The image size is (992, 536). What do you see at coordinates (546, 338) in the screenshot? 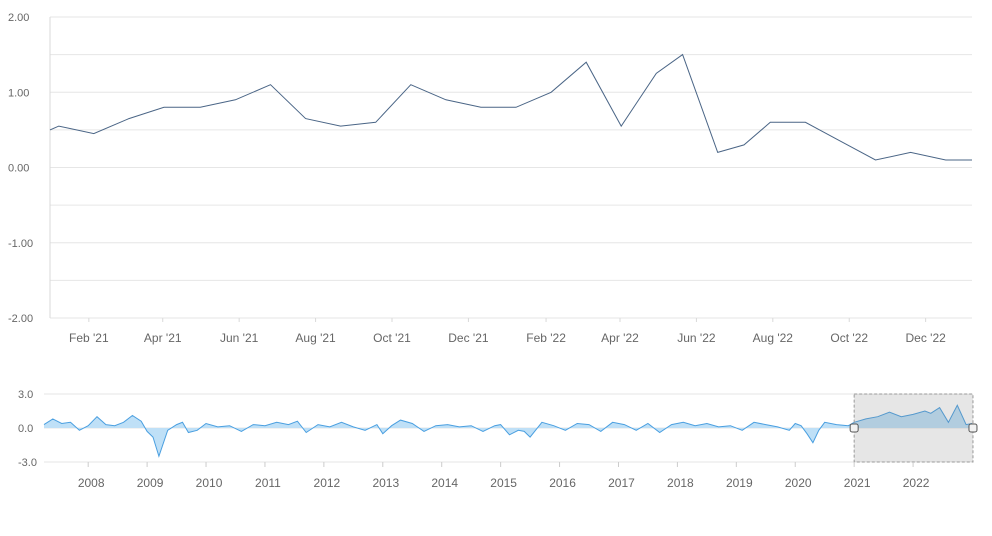
I see `main-x-tick-label: Feb '22` at bounding box center [546, 338].